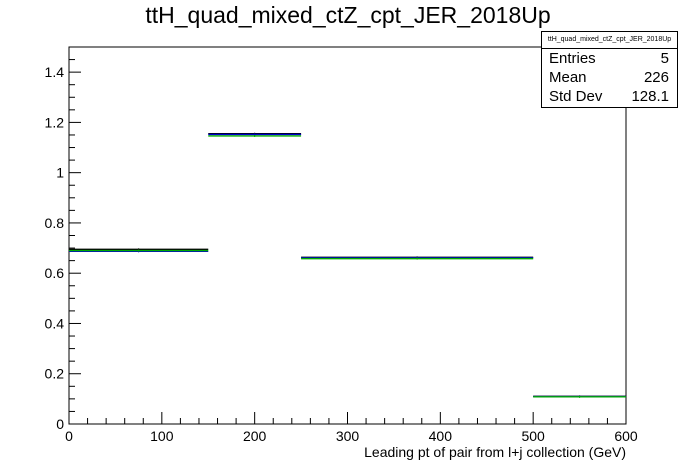 This screenshot has width=696, height=472. What do you see at coordinates (55, 122) in the screenshot?
I see `y-tick-label: 1.2` at bounding box center [55, 122].